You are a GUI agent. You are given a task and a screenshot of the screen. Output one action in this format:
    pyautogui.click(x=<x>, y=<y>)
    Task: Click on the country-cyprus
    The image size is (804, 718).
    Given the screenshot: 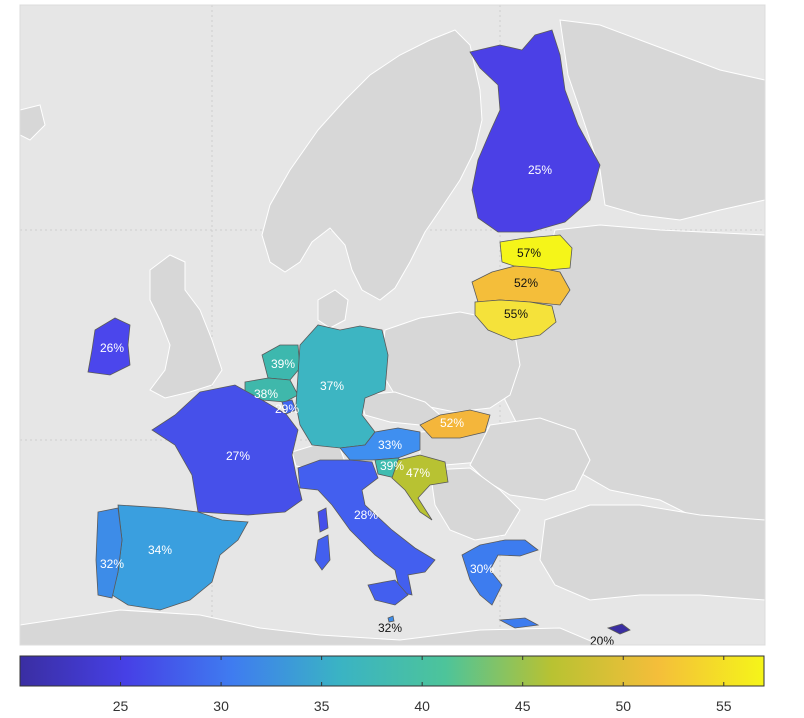 What is the action you would take?
    pyautogui.click(x=618, y=629)
    